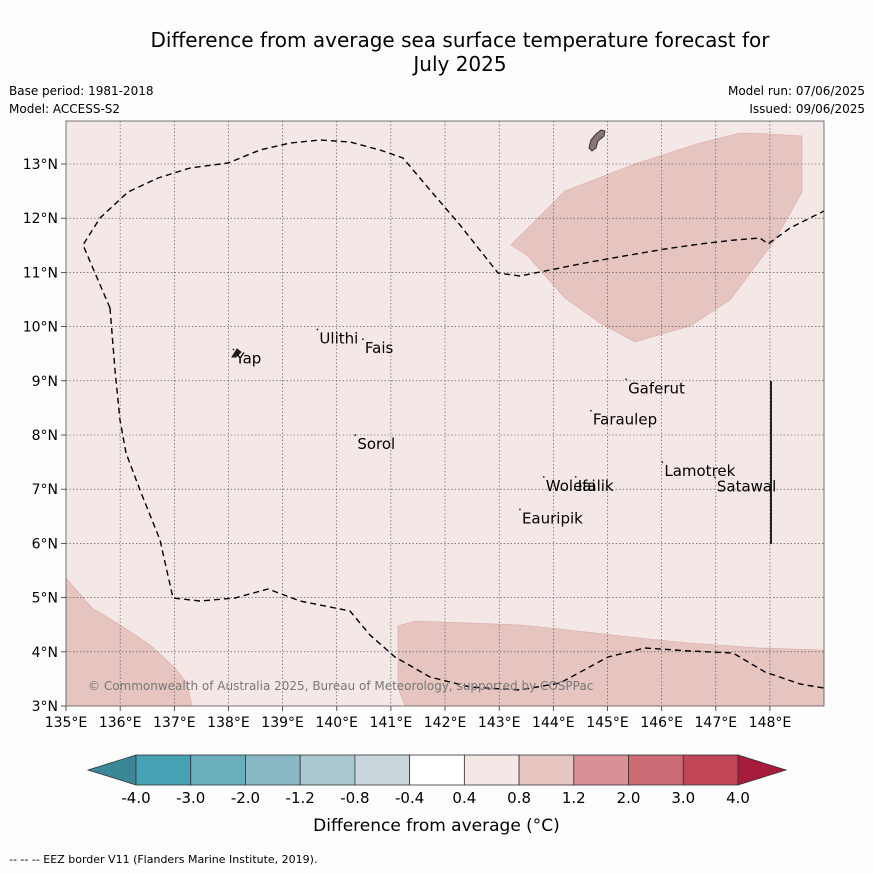  I want to click on x-tick-label: 143°E, so click(499, 723).